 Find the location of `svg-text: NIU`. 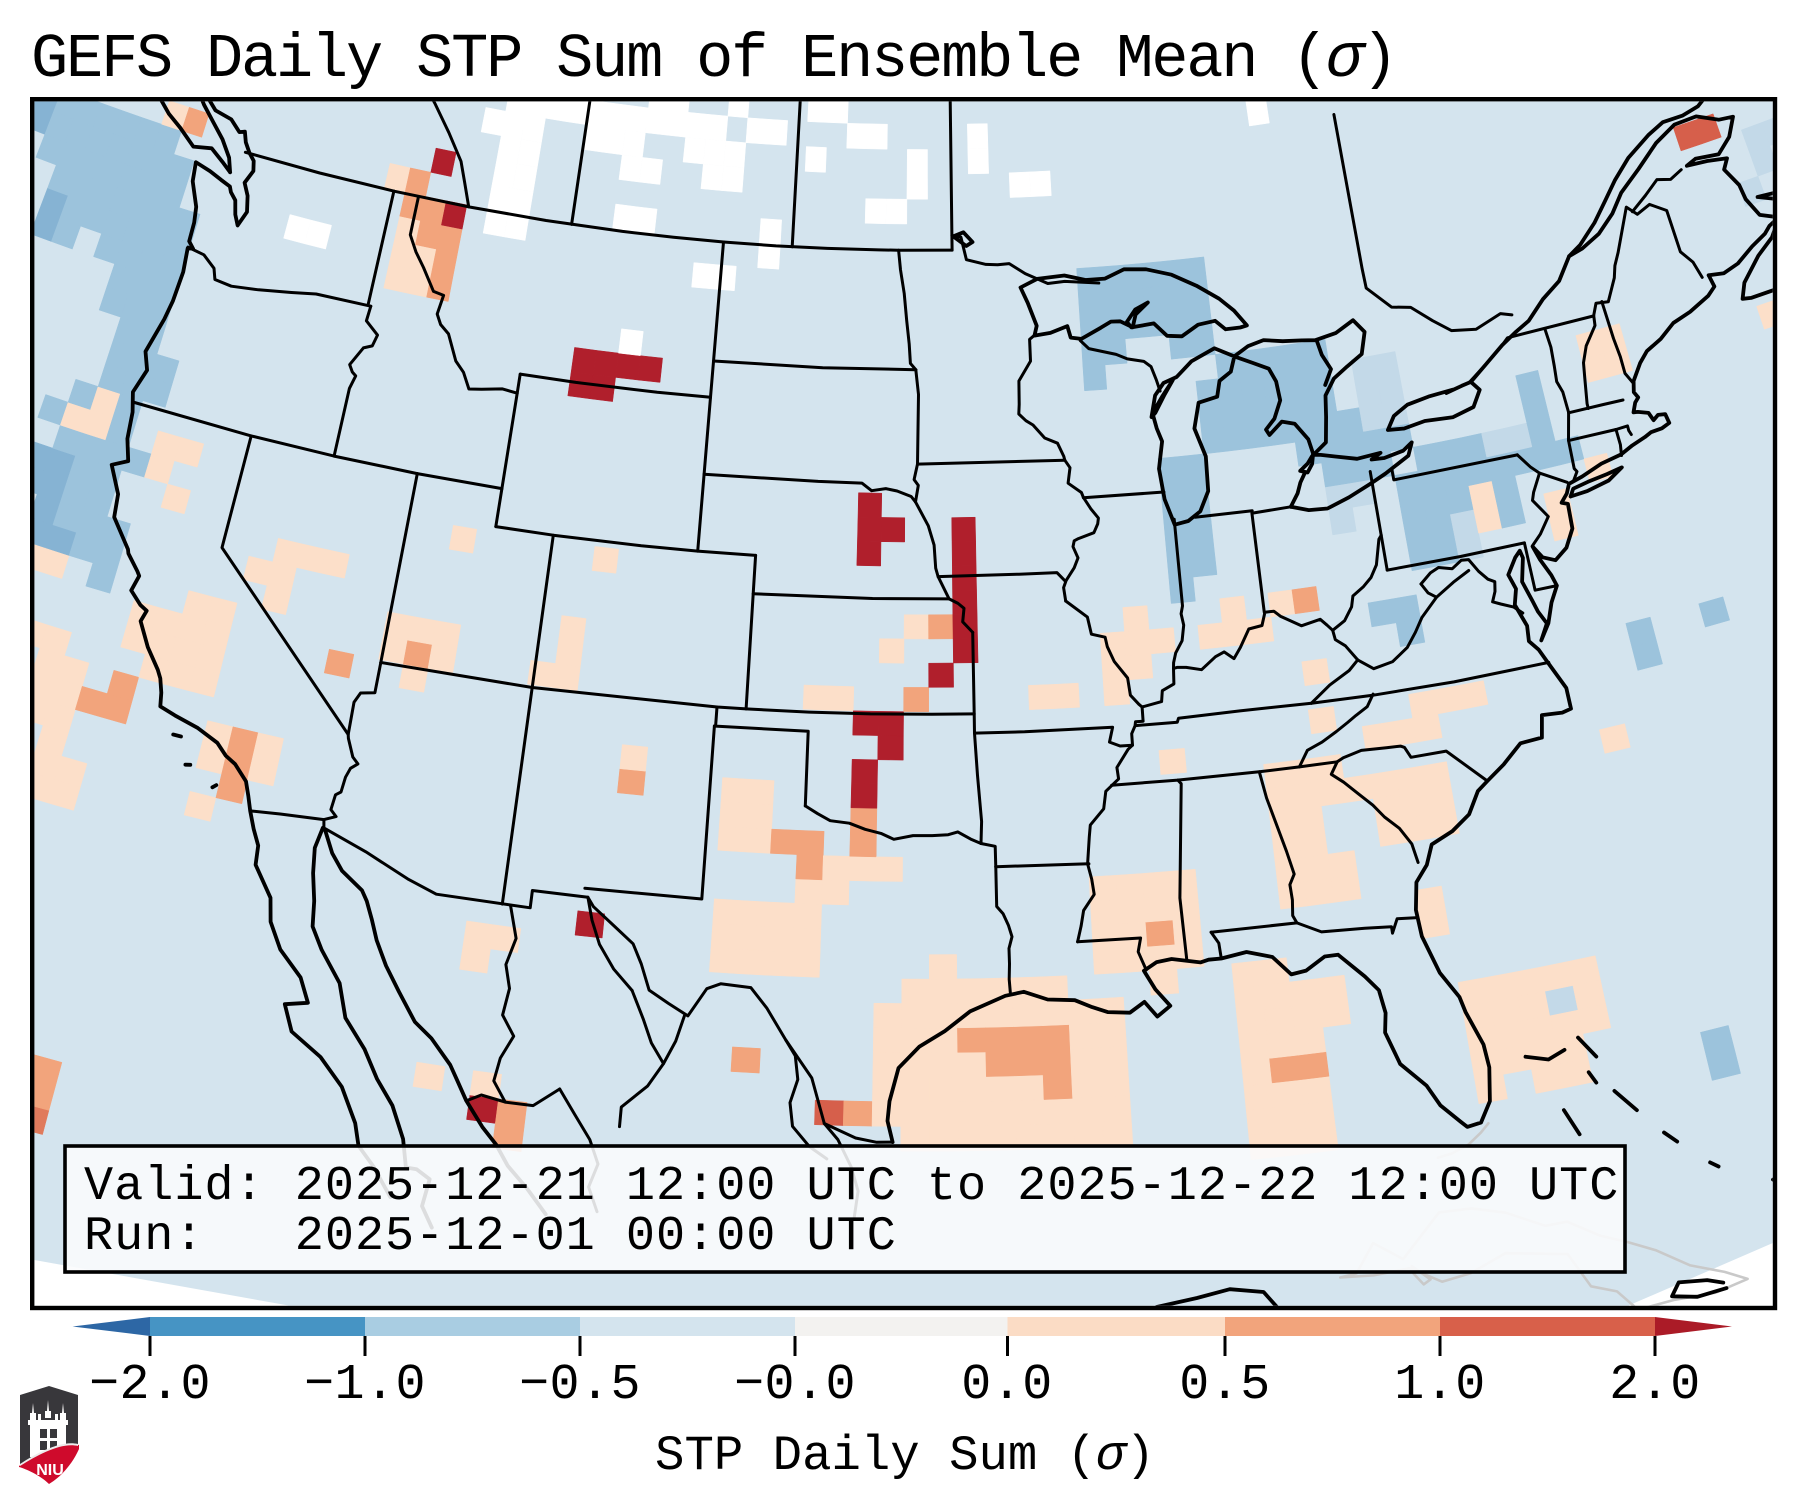

svg-text: NIU is located at coordinates (50, 1470).